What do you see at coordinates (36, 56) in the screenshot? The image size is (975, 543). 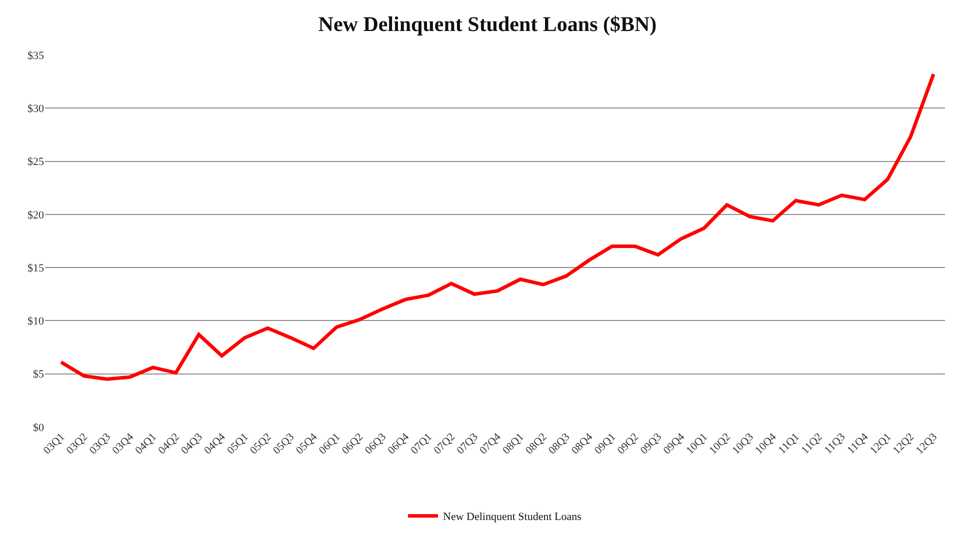 I see `y-tick-label: $35` at bounding box center [36, 56].